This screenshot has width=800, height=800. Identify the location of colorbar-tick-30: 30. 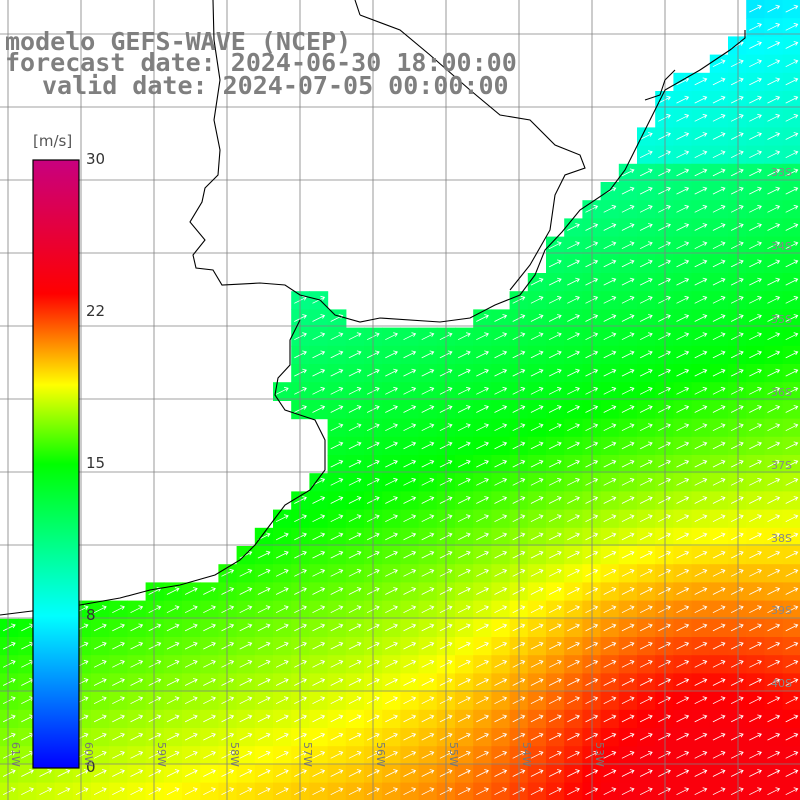
(96, 159).